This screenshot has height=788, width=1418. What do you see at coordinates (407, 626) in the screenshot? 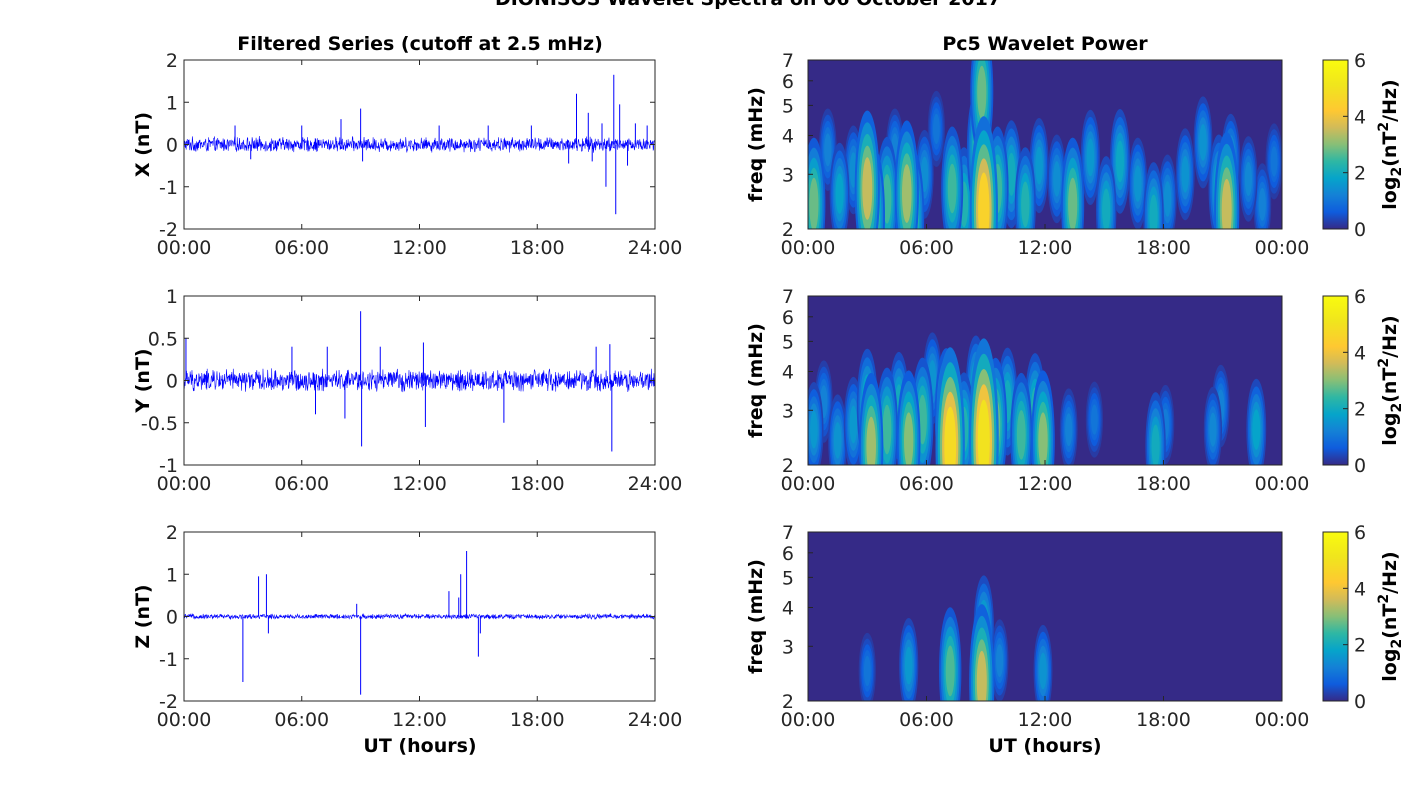
I see `series-panel-z: 00:00 06:00 12:00 18:00 24:00 2 1 0 -1 -2 Z (nT)` at bounding box center [407, 626].